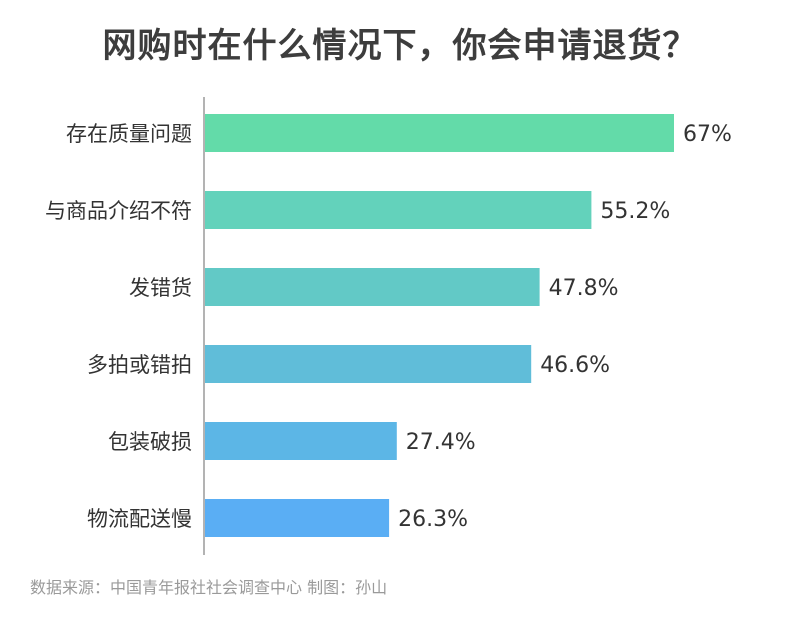  What do you see at coordinates (575, 365) in the screenshot?
I see `value-label-3: 46.6%` at bounding box center [575, 365].